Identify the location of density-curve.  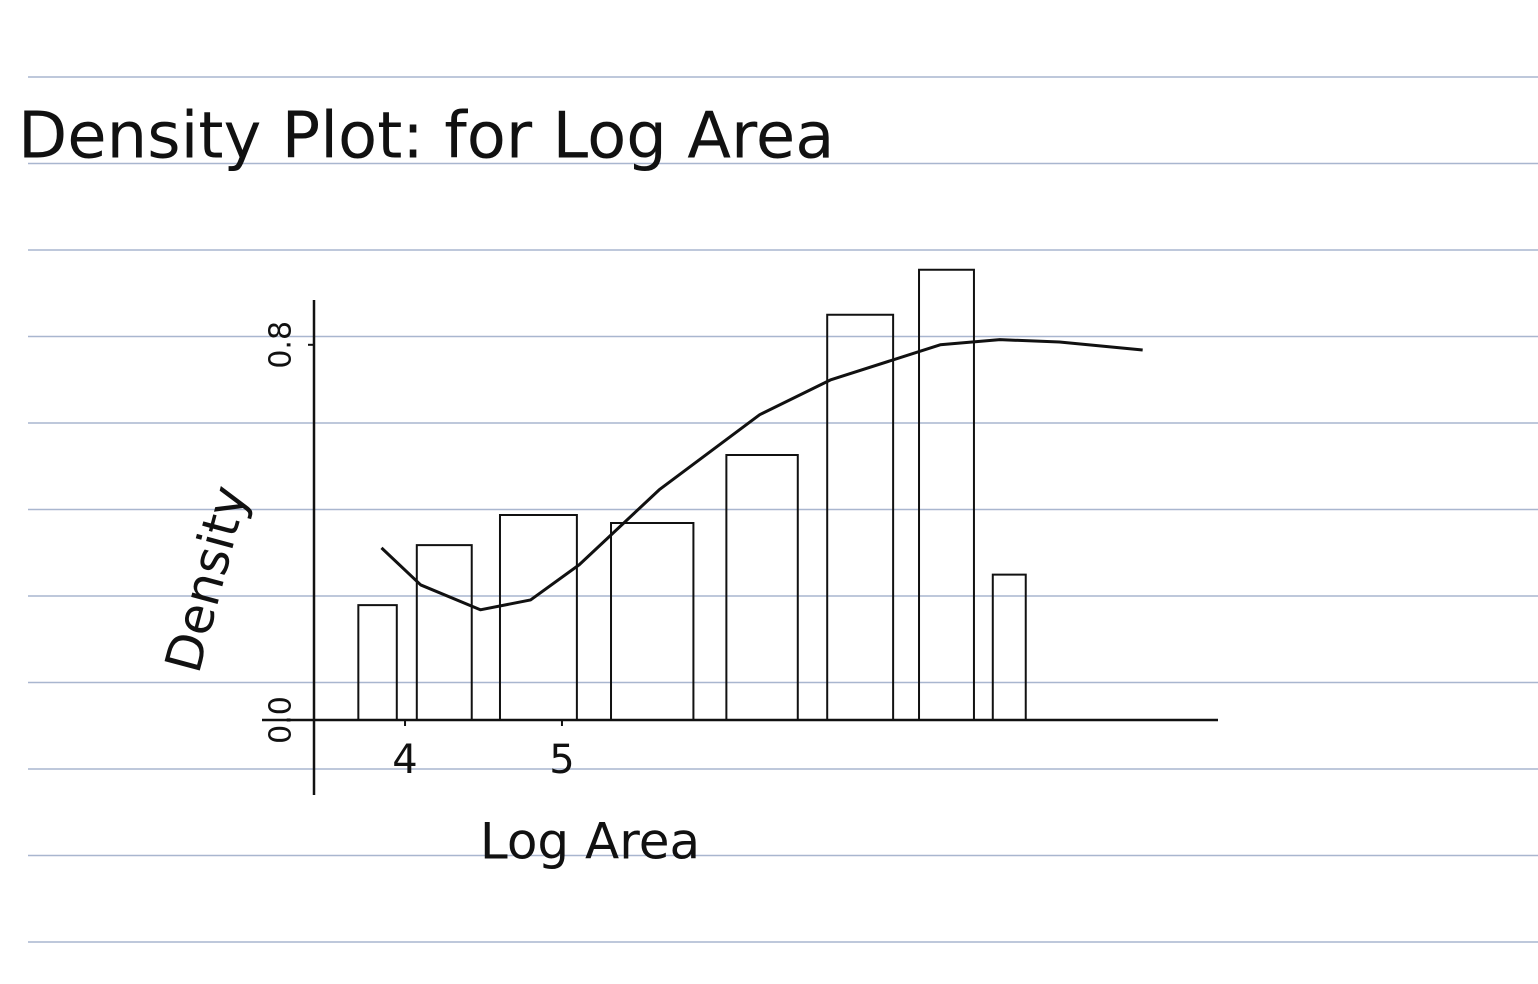
(761, 475).